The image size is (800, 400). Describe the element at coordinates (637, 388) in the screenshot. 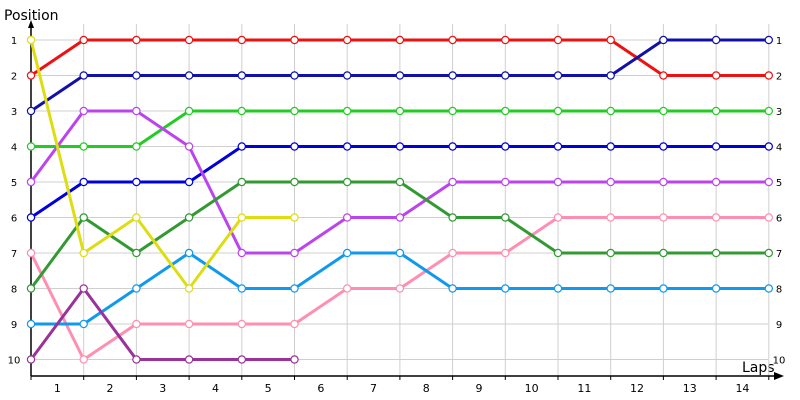

I see `x-tick-label: 12` at that location.